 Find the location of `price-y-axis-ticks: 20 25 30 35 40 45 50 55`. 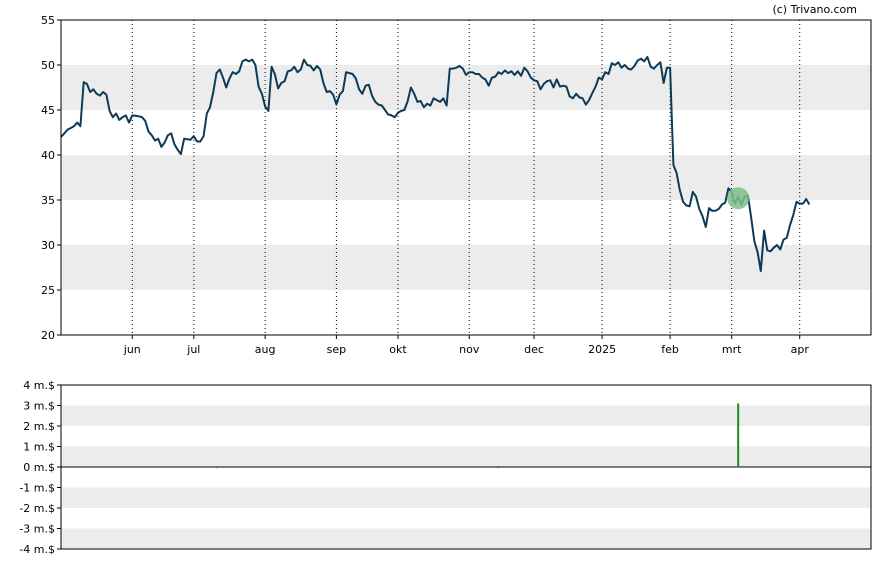

price-y-axis-ticks: 20 25 30 35 40 45 50 55 is located at coordinates (51, 178).